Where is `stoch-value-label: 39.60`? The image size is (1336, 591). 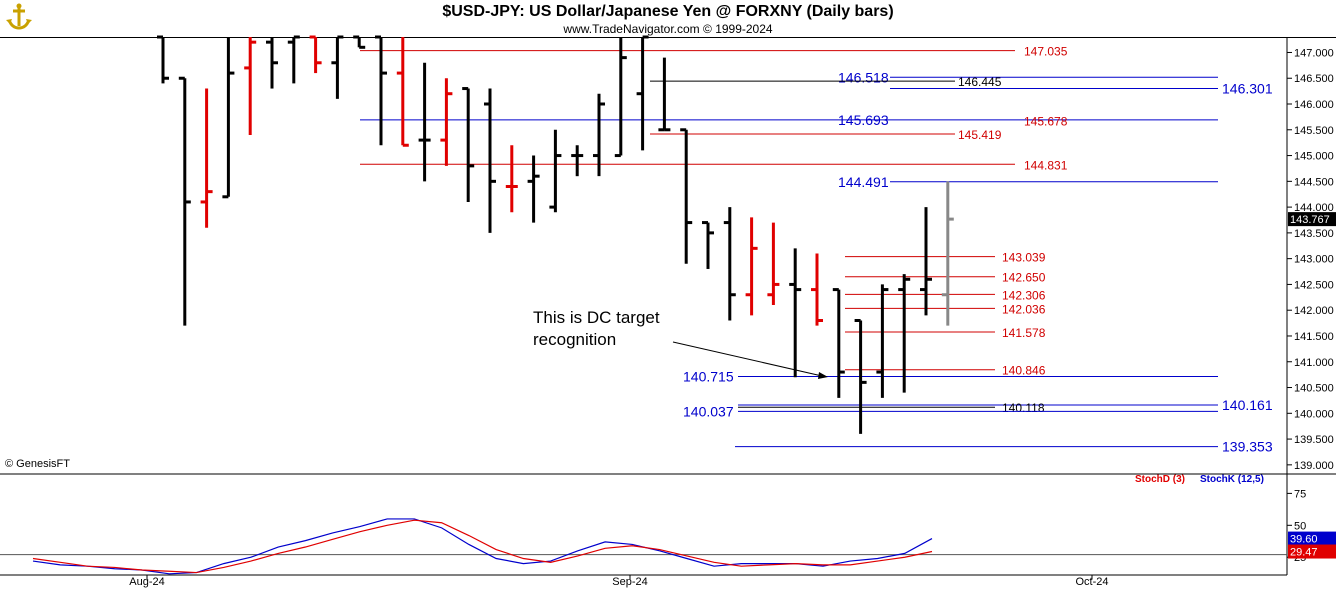 stoch-value-label: 39.60 is located at coordinates (1304, 540).